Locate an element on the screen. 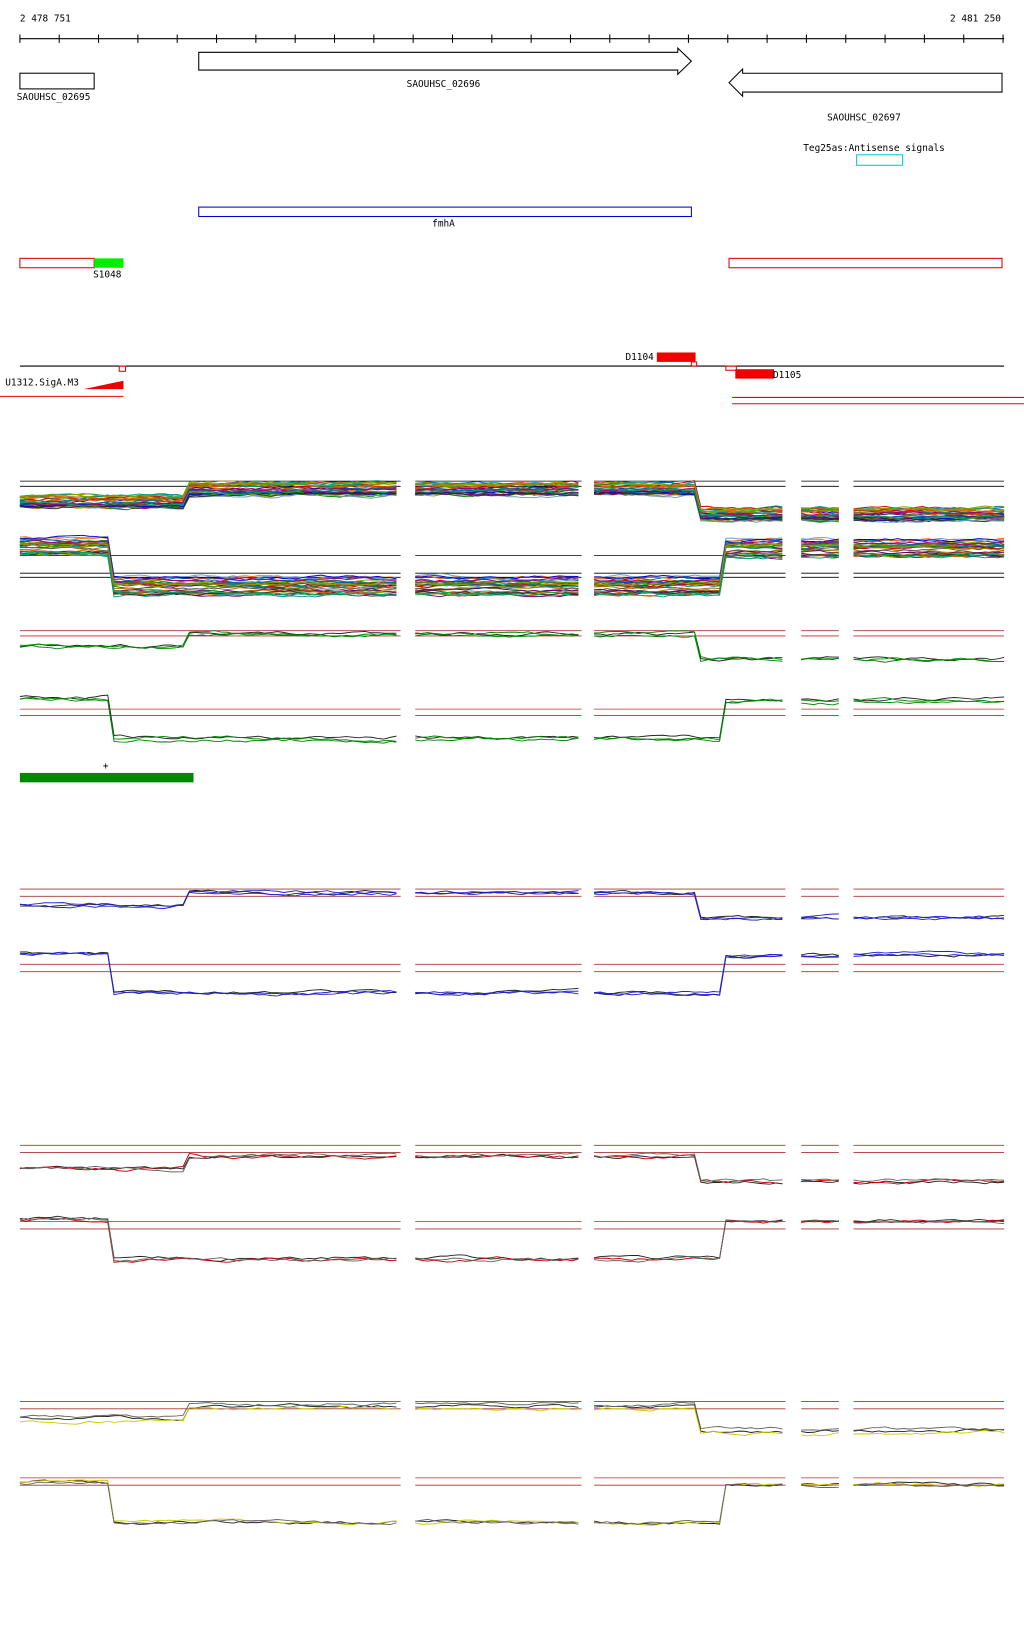  gene-label: SAOUHSC_02696 is located at coordinates (444, 84).